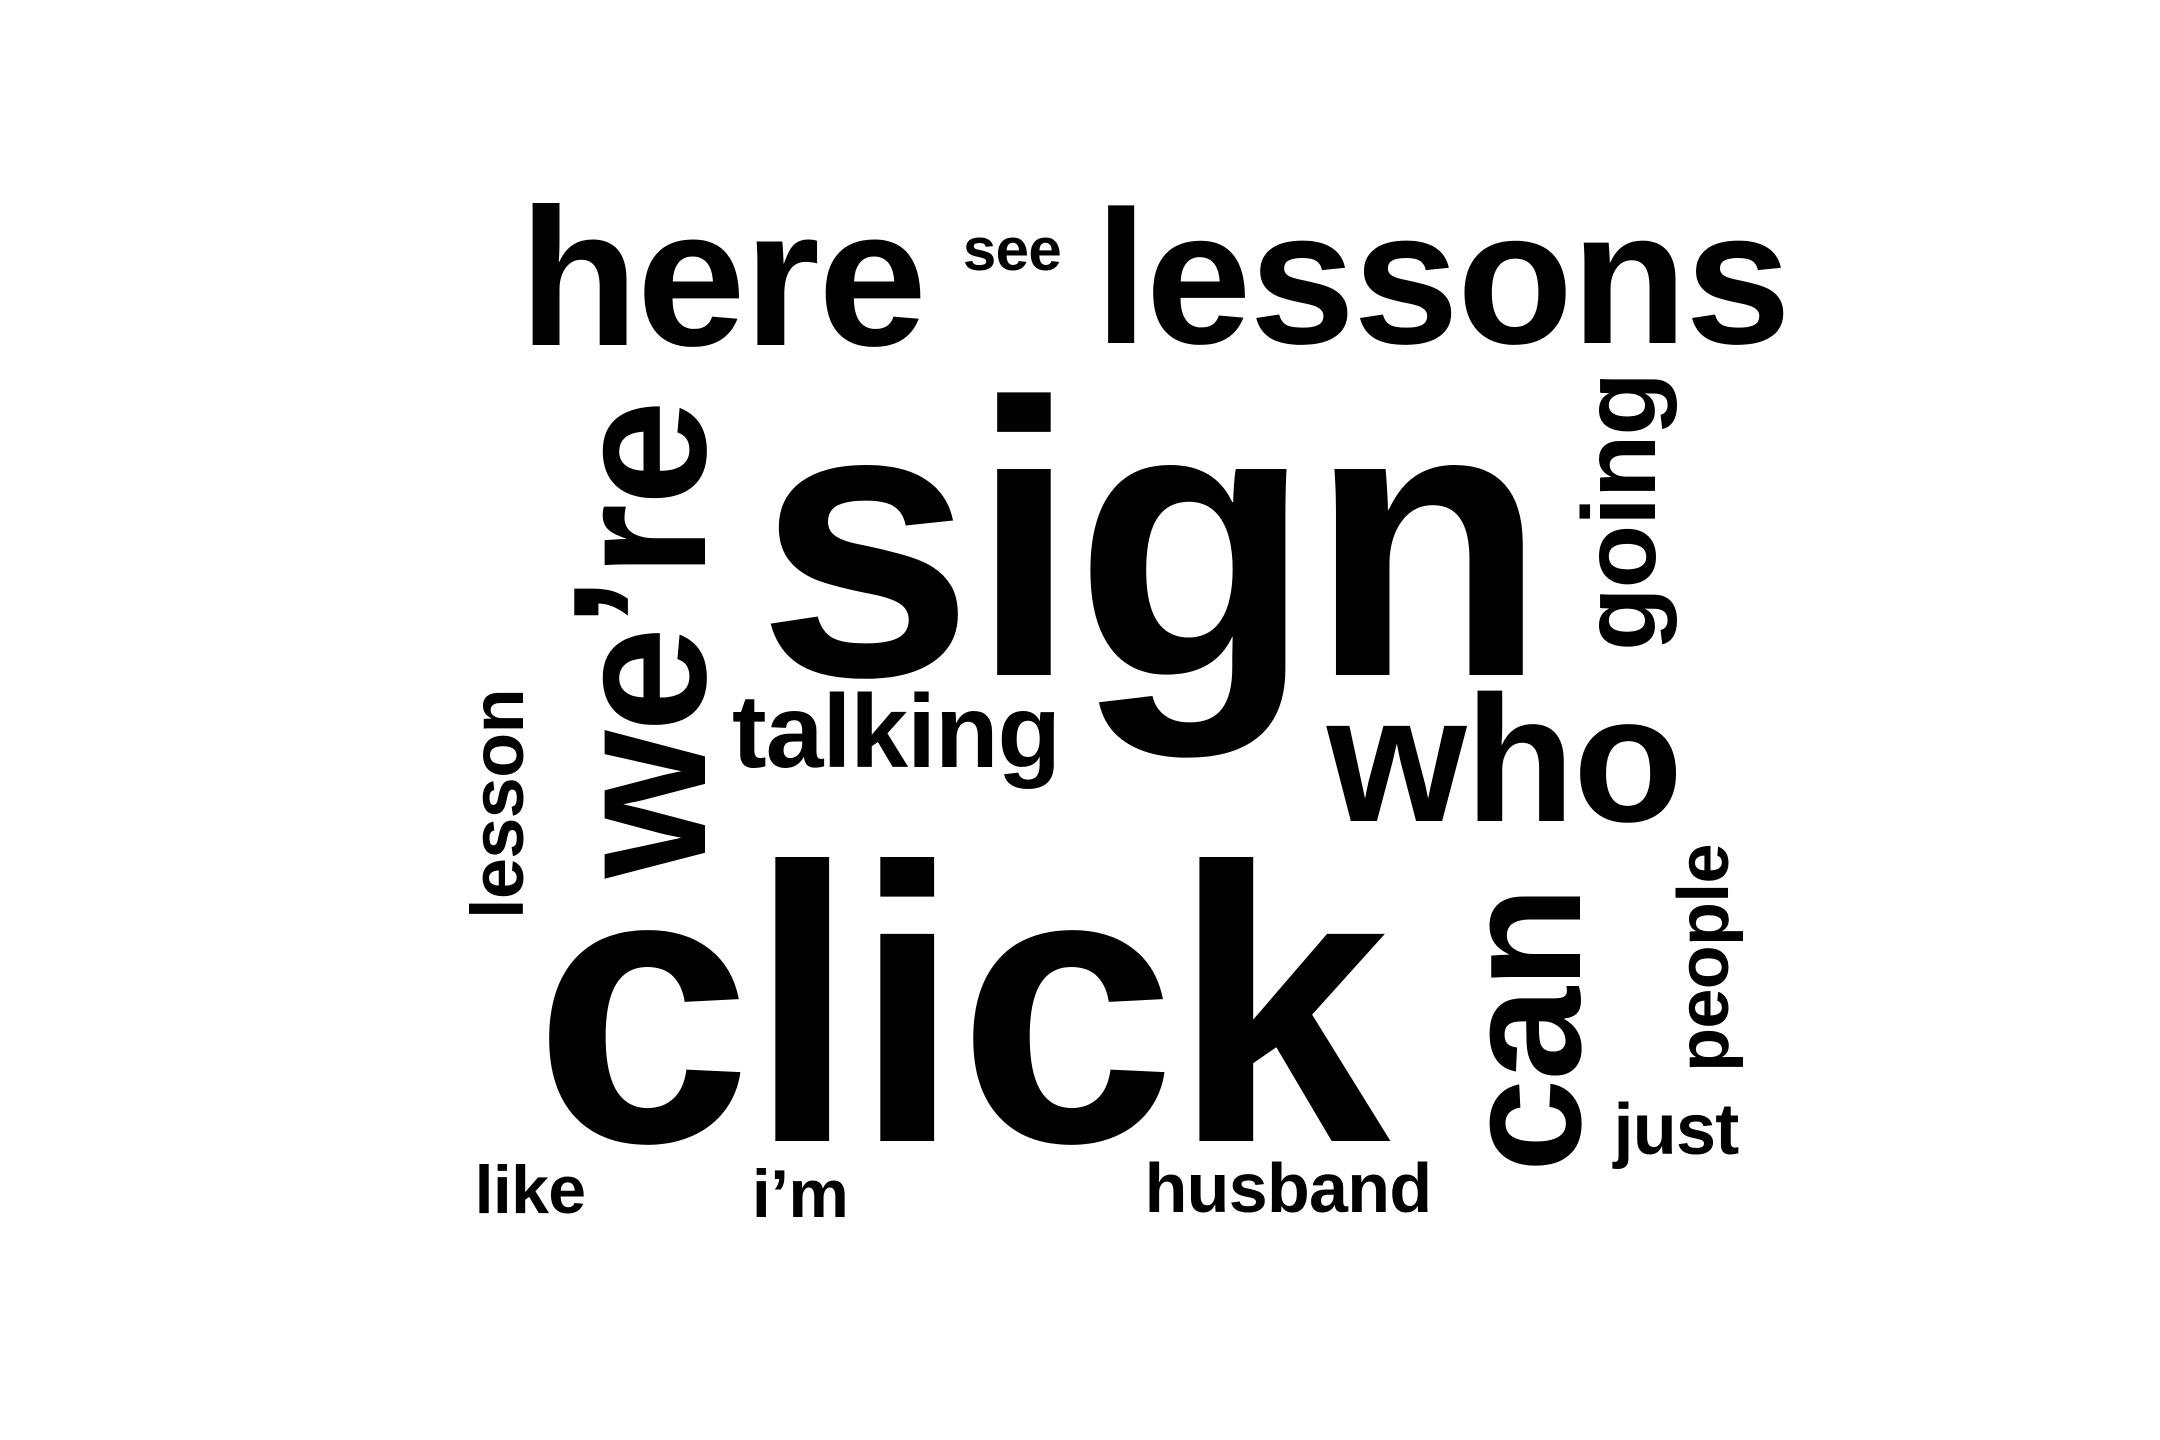 The image size is (2160, 1440). Describe the element at coordinates (1288, 1188) in the screenshot. I see `word-husband: husband` at that location.